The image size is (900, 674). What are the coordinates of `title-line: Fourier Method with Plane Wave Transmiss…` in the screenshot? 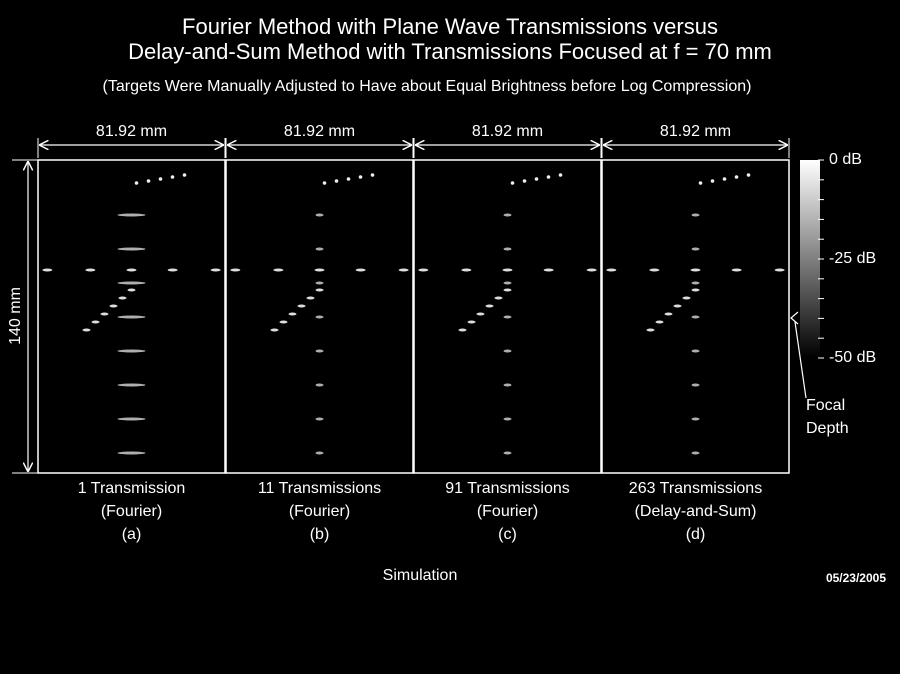 It's located at (450, 26).